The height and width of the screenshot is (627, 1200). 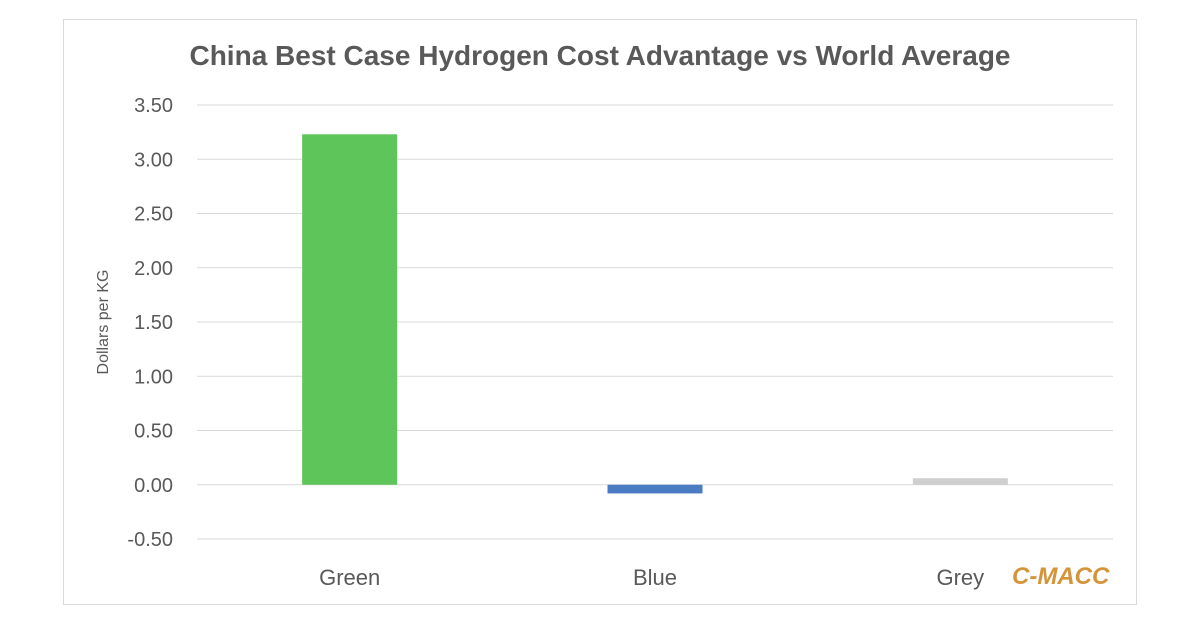 What do you see at coordinates (655, 489) in the screenshot?
I see `bar-blue` at bounding box center [655, 489].